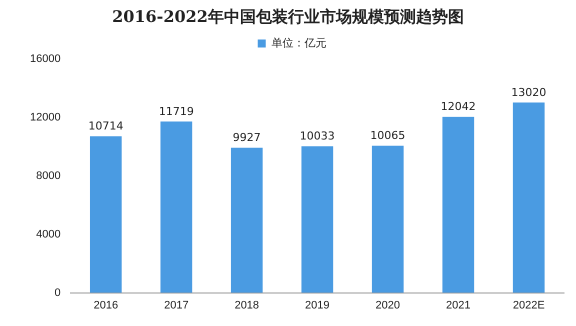 The image size is (576, 326). I want to click on data-label: 10065, so click(388, 135).